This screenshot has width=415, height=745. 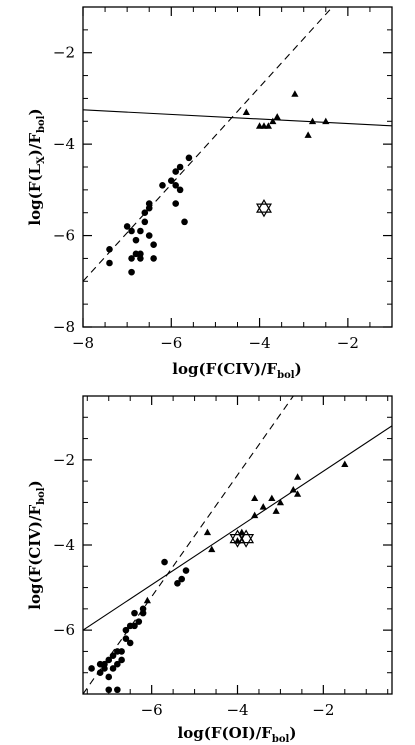 I want to click on y-tick-label: −4, so click(x=64, y=545).